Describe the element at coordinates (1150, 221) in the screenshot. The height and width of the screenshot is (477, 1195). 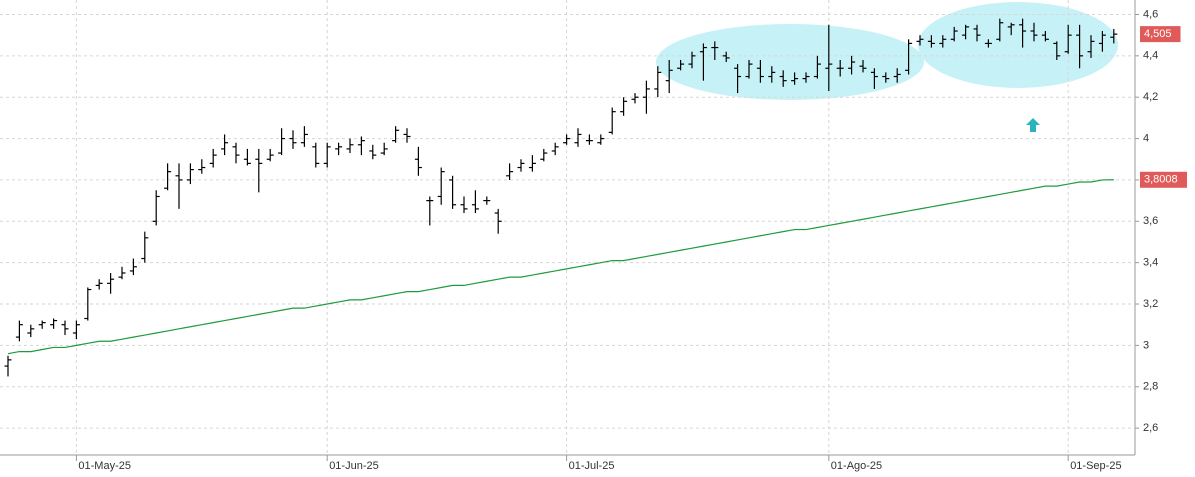
I see `y-tick-label: 3,6` at that location.